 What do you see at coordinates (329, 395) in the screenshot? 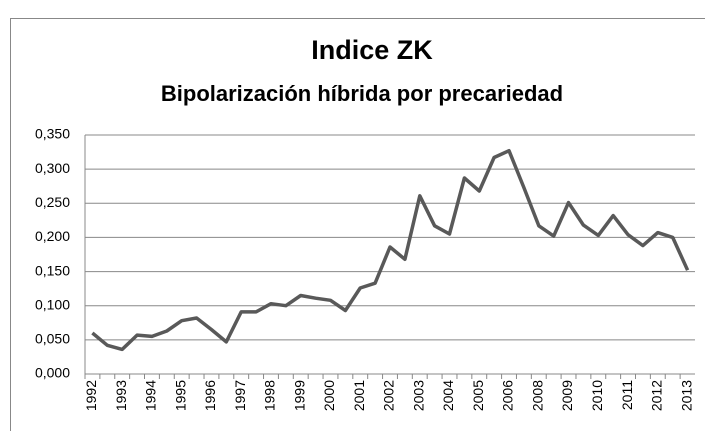
I see `x-tick-label: 2000` at bounding box center [329, 395].